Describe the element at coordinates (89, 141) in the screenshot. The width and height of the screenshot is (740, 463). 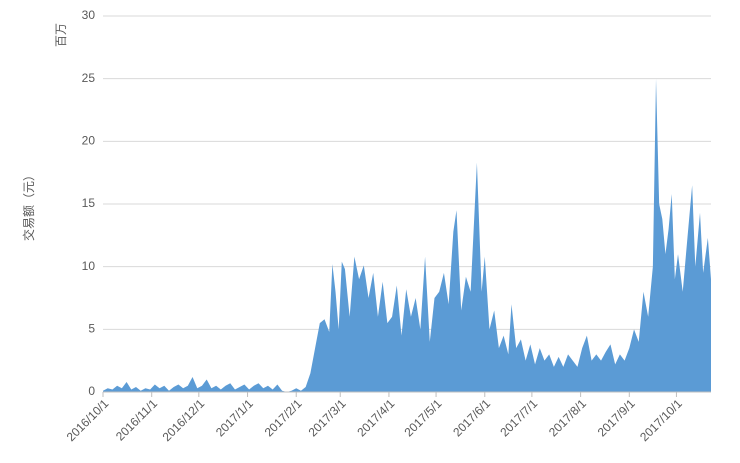
I see `y-tick-label: 20` at that location.